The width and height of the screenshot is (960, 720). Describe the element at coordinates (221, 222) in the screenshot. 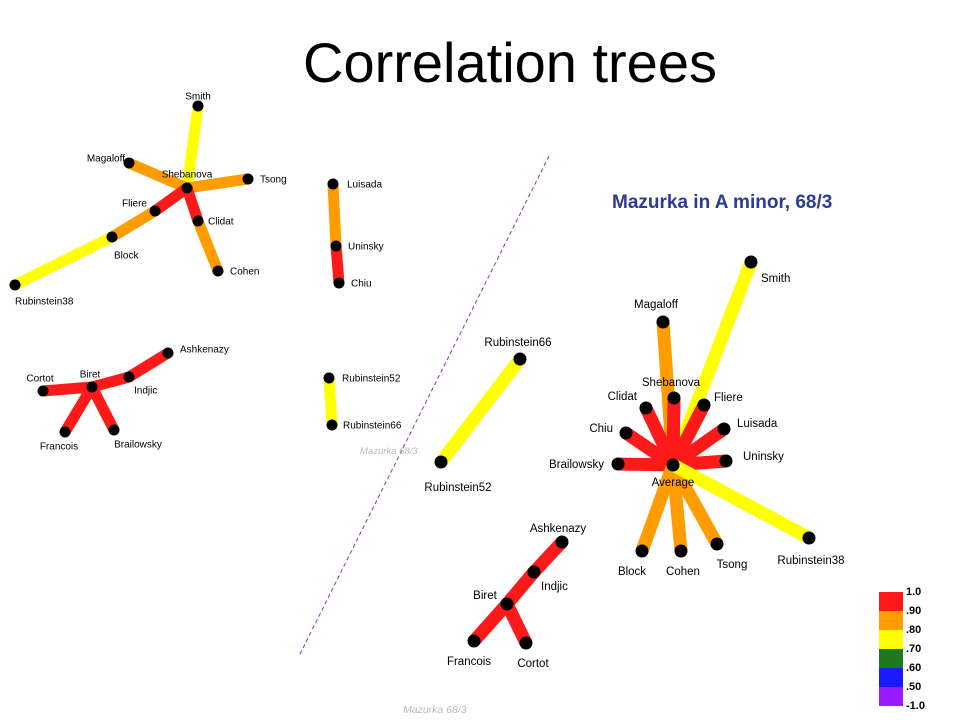

I see `node-label-clidat: Clidat` at that location.